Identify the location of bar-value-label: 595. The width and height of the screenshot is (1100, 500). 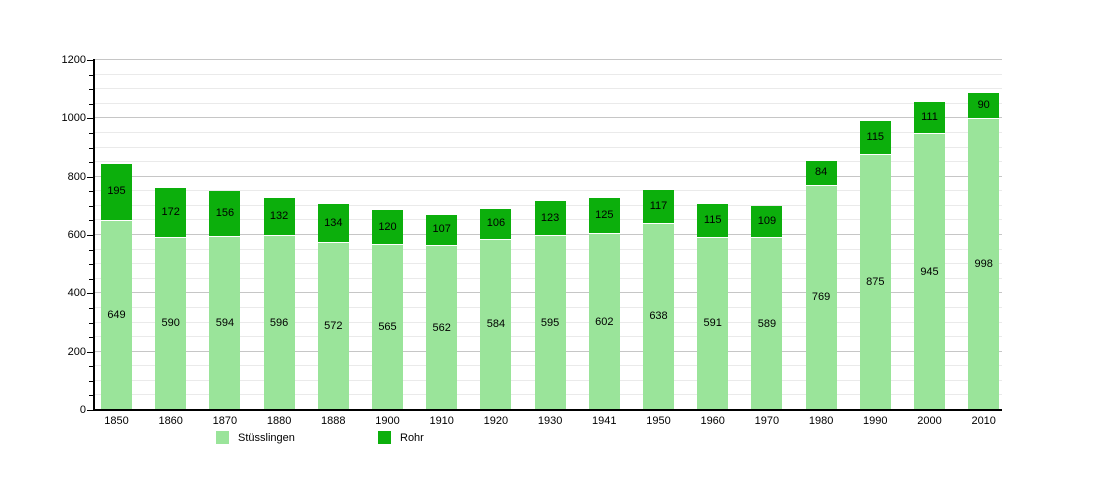
(550, 322).